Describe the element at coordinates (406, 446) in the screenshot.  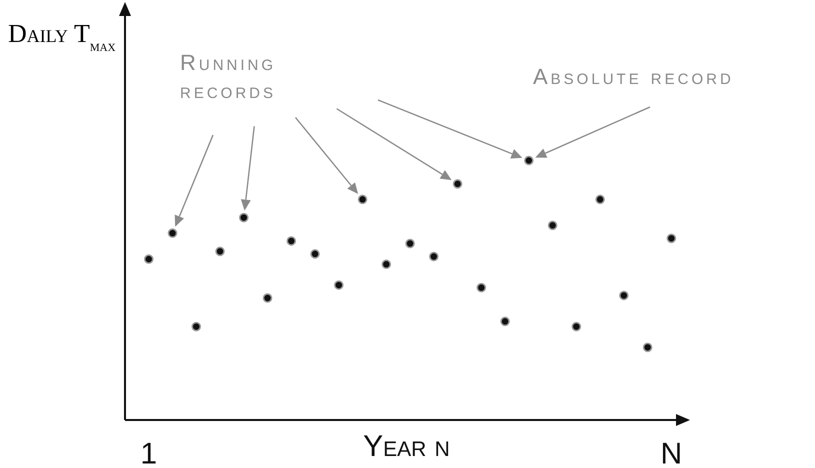
I see `x-axis-title: Year n` at that location.